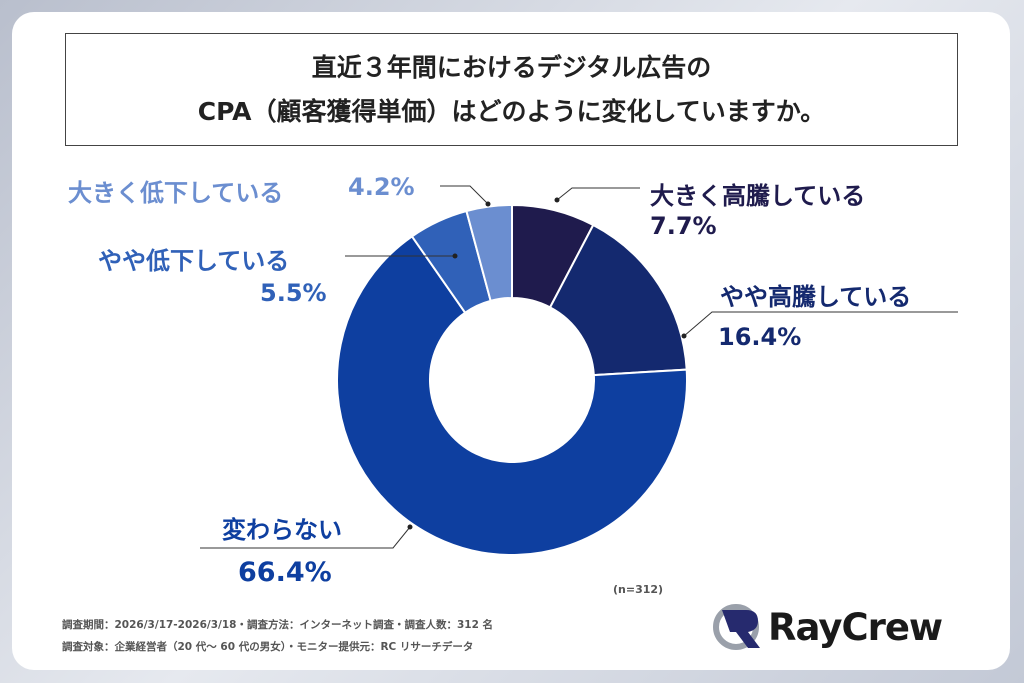  What do you see at coordinates (511, 111) in the screenshot?
I see `title-line-2: CPA（顧客獲得単価）はどのように変化していますか。` at bounding box center [511, 111].